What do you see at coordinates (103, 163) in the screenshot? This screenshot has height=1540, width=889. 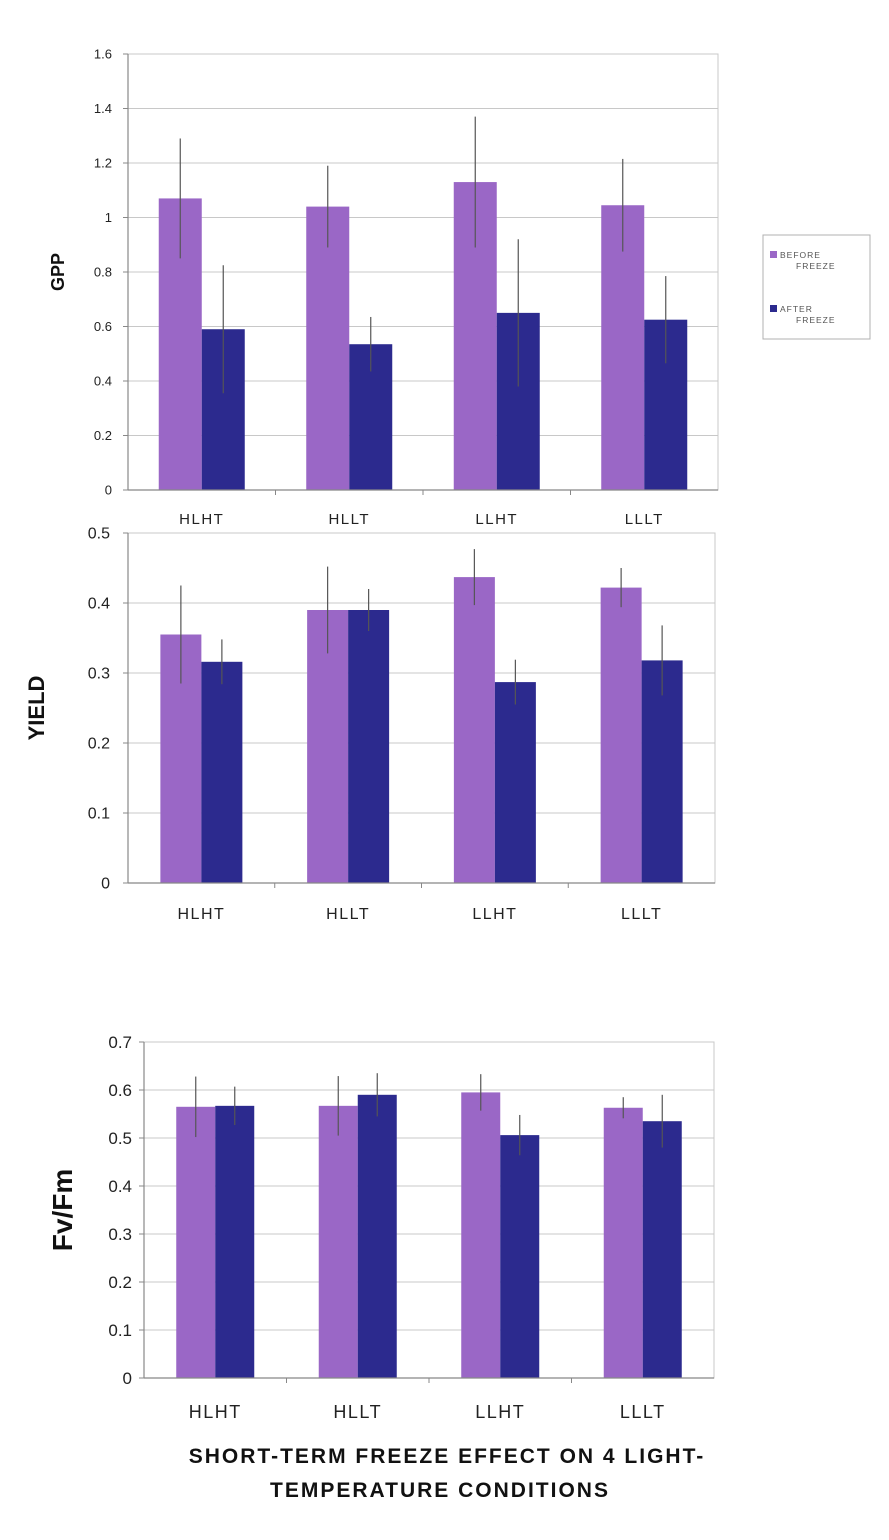 I see `gpp-y-tick-label: 1.2` at bounding box center [103, 163].